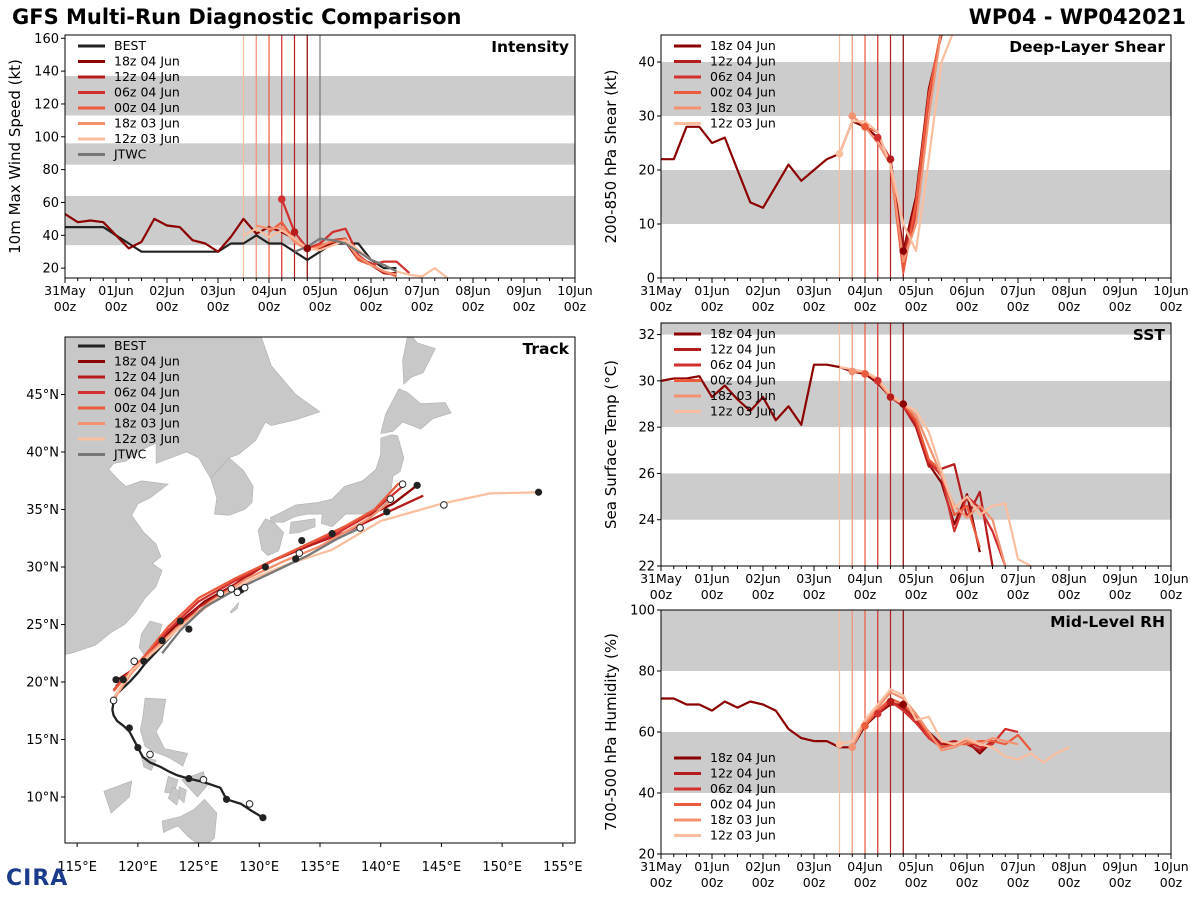 The width and height of the screenshot is (1200, 900). Describe the element at coordinates (416, 411) in the screenshot. I see `hokkaido-land` at that location.